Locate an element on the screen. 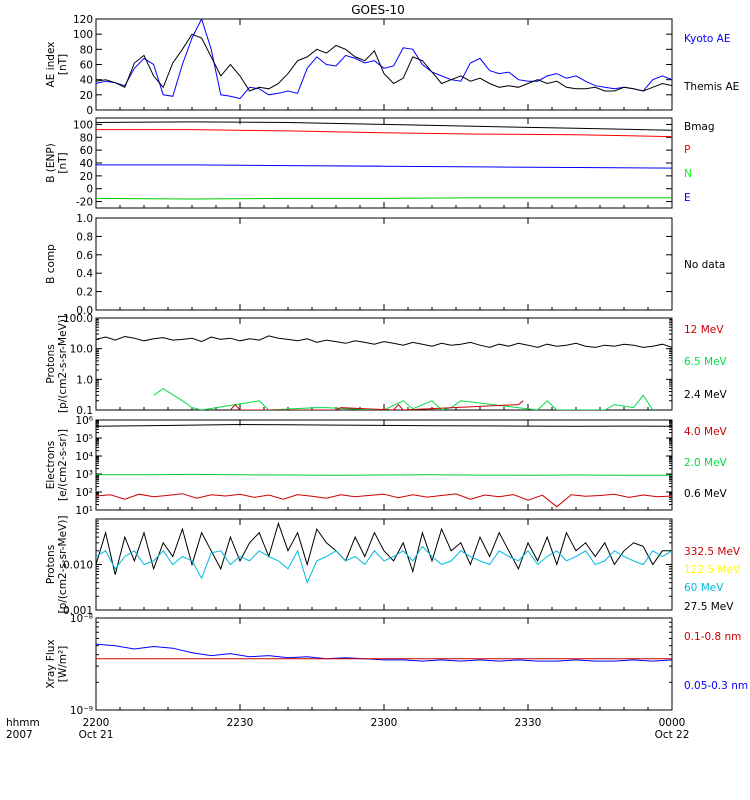 The width and height of the screenshot is (750, 800). time-axis-caption: hhmm is located at coordinates (23, 723).